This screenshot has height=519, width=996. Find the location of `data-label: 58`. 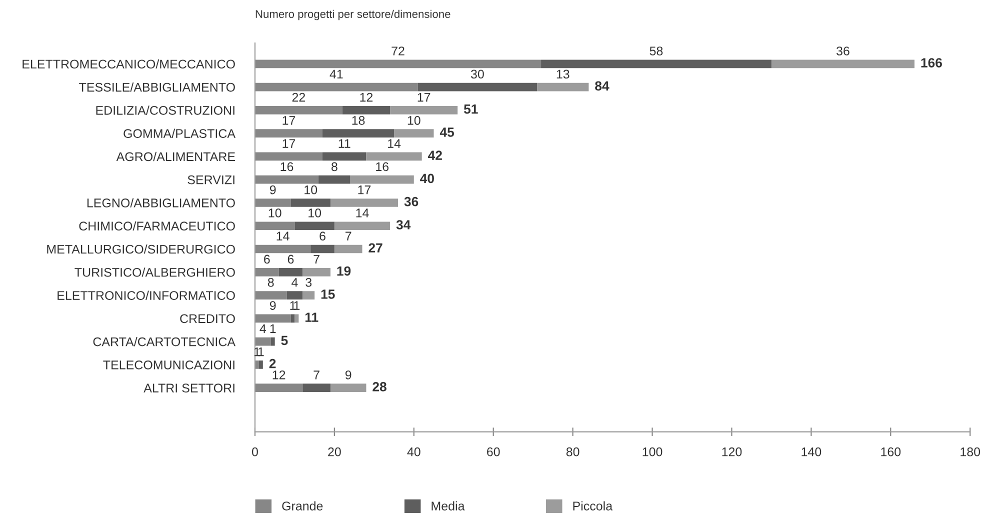

data-label: 58 is located at coordinates (656, 51).